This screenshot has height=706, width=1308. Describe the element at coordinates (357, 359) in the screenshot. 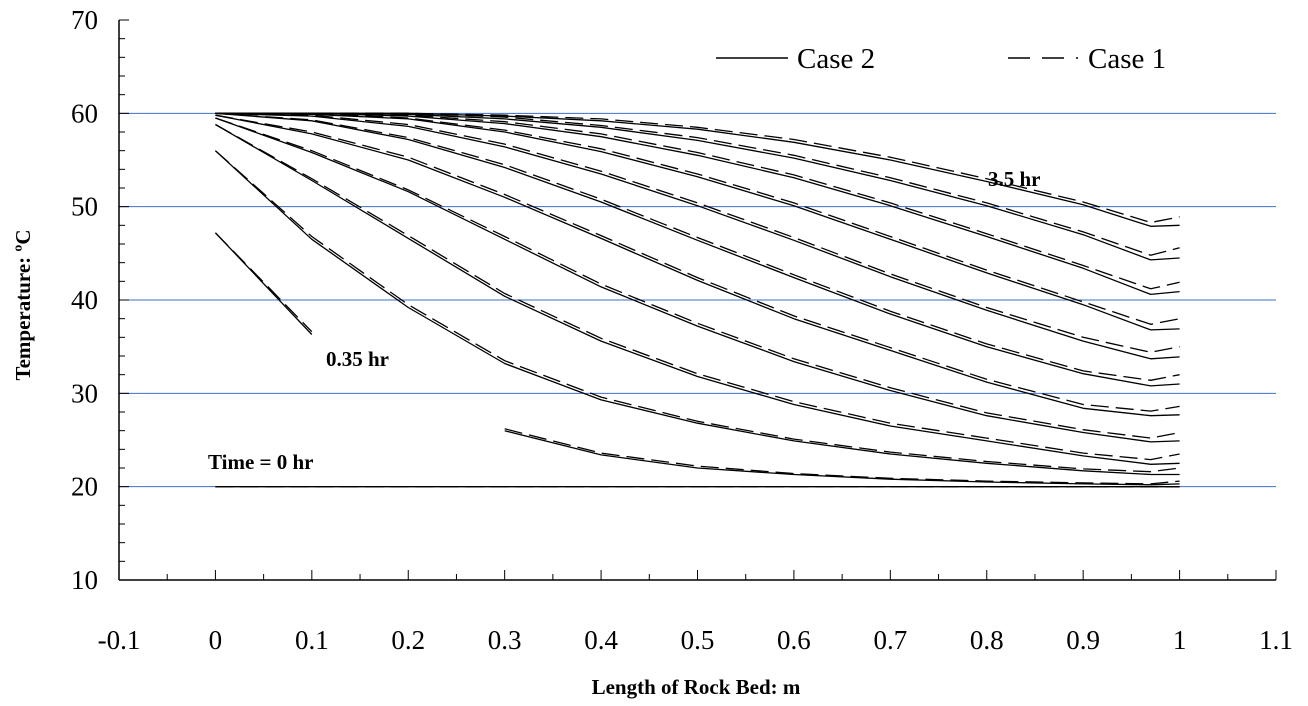

I see `annotation-0-35-hr: 0.35 hr` at that location.